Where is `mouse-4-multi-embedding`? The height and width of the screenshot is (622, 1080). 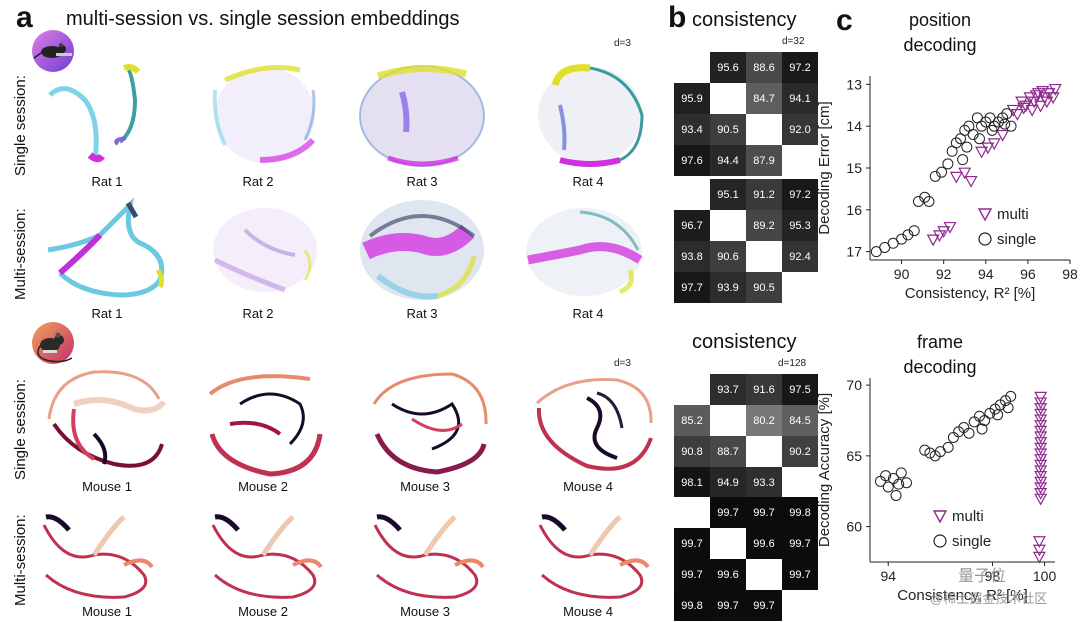 mouse-4-multi-embedding is located at coordinates (594, 556).